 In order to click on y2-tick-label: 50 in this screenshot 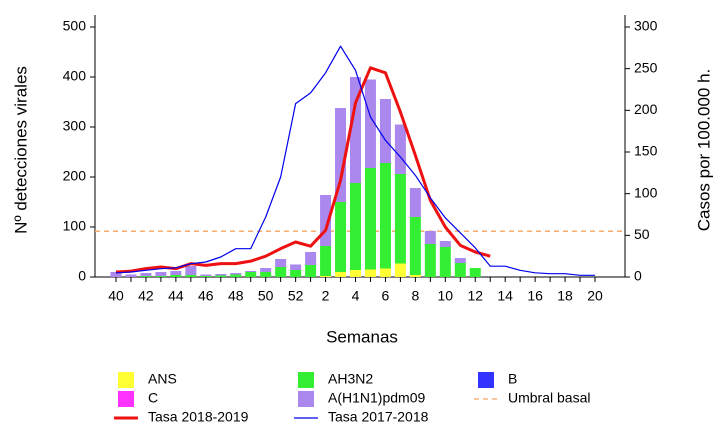, I will do `click(642, 234)`.